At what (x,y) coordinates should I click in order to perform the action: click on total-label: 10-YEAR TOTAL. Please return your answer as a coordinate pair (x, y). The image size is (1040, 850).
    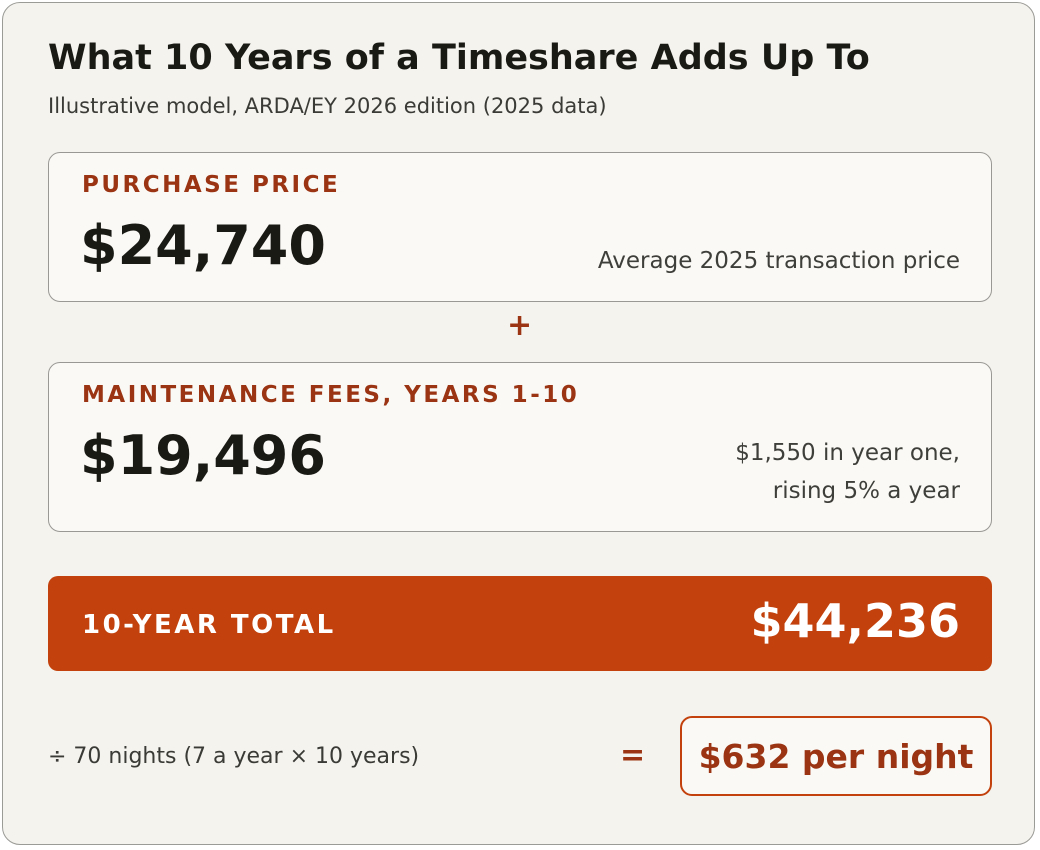
    Looking at the image, I should click on (209, 625).